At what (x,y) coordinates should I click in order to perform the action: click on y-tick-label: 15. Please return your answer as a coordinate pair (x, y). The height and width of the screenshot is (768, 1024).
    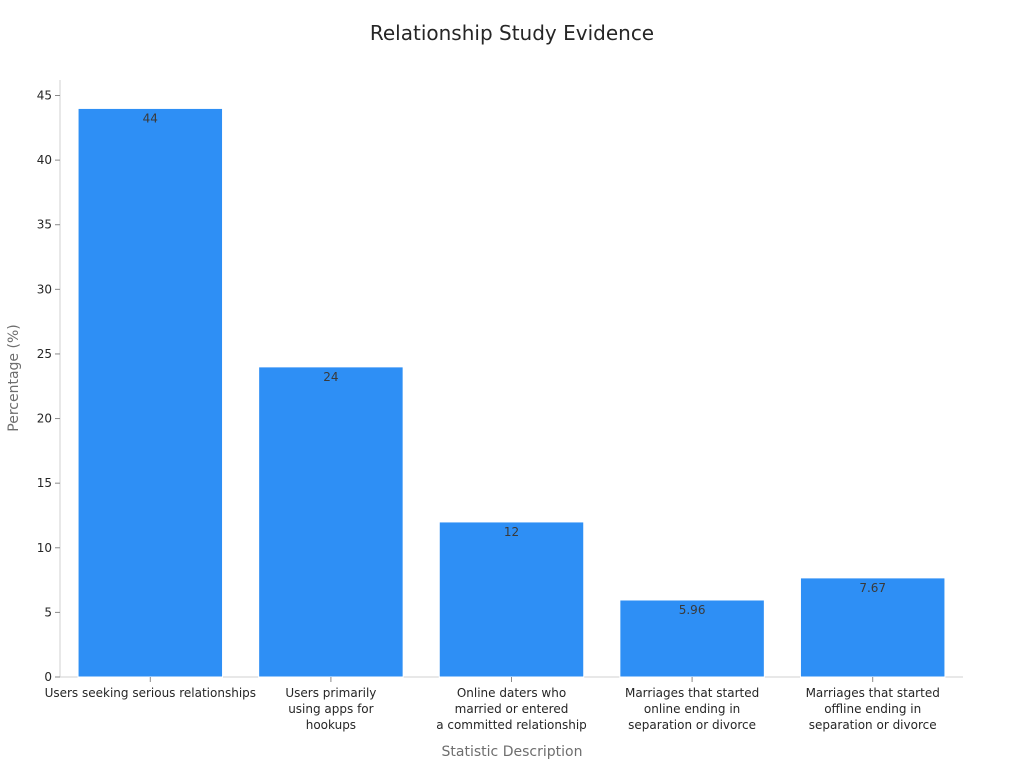
    Looking at the image, I should click on (44, 483).